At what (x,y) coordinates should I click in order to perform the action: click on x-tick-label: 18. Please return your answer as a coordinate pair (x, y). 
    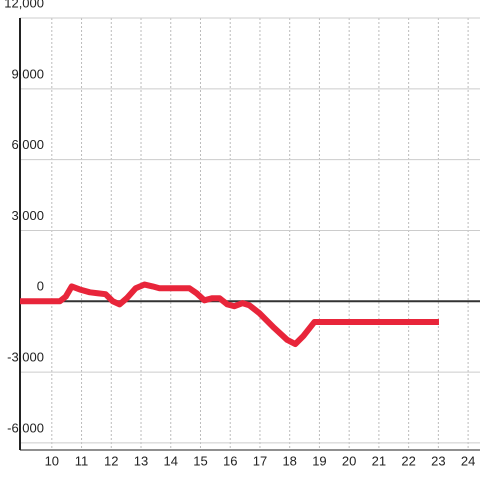
    Looking at the image, I should click on (289, 460).